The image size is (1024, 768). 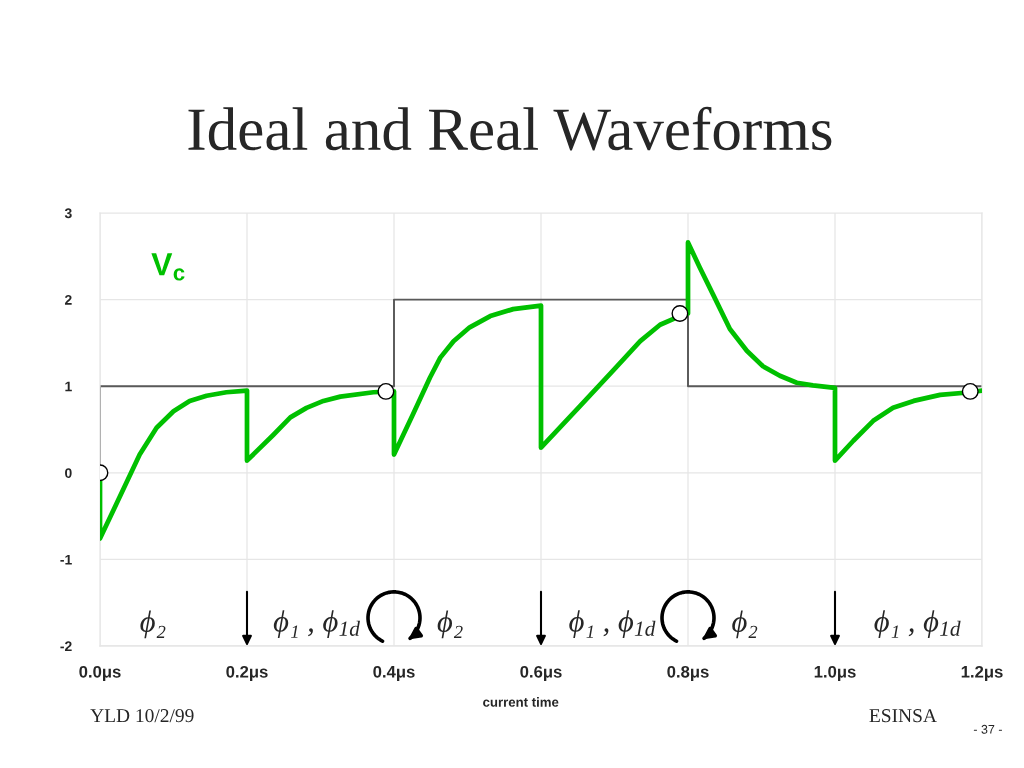 What do you see at coordinates (835, 673) in the screenshot?
I see `x-tick-label: 1.0μs` at bounding box center [835, 673].